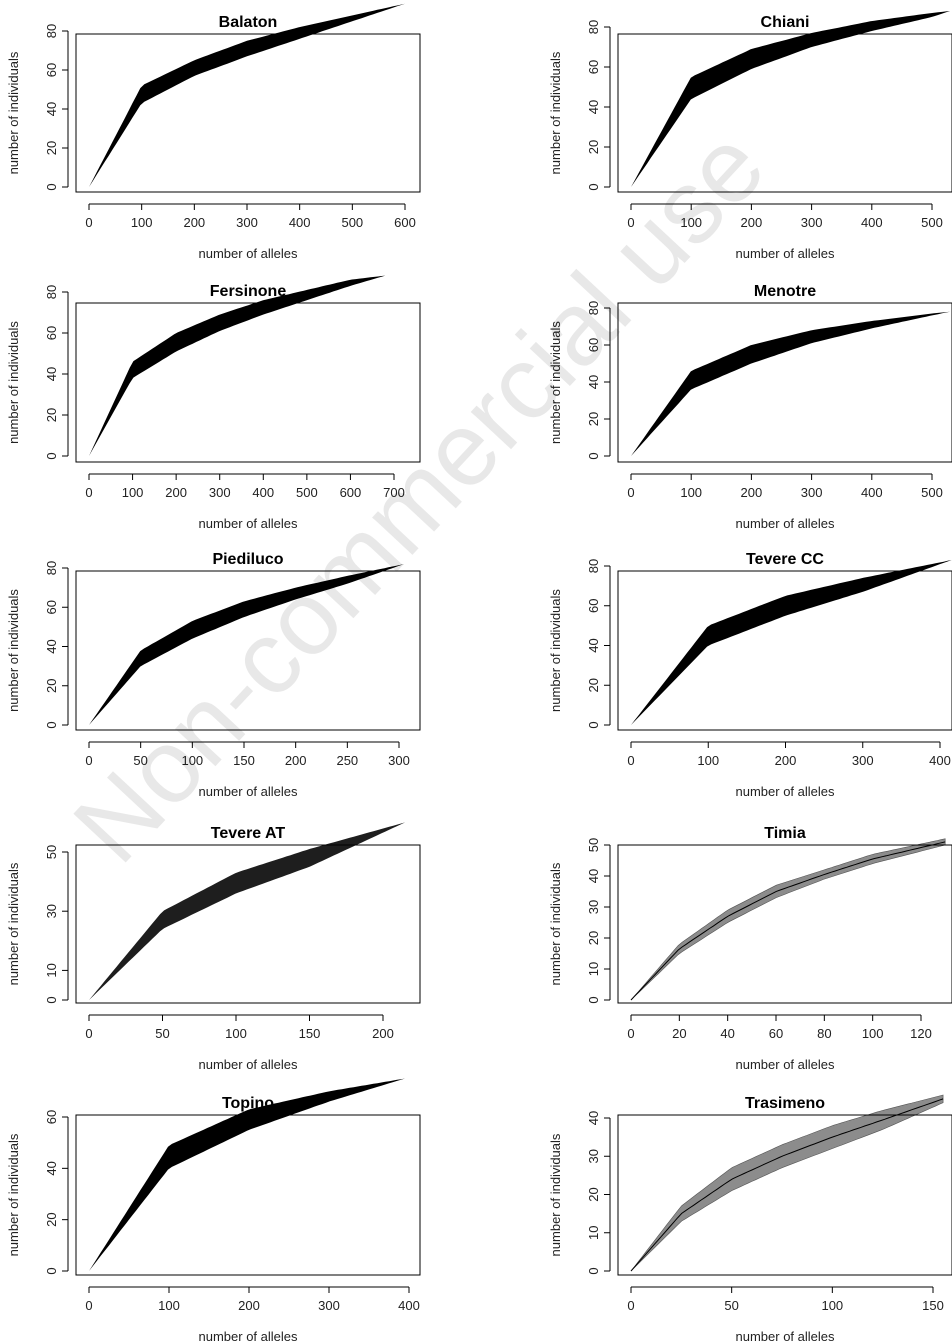 This screenshot has height=1343, width=952. Describe the element at coordinates (247, 559) in the screenshot. I see `panel-title: Piediluco` at that location.